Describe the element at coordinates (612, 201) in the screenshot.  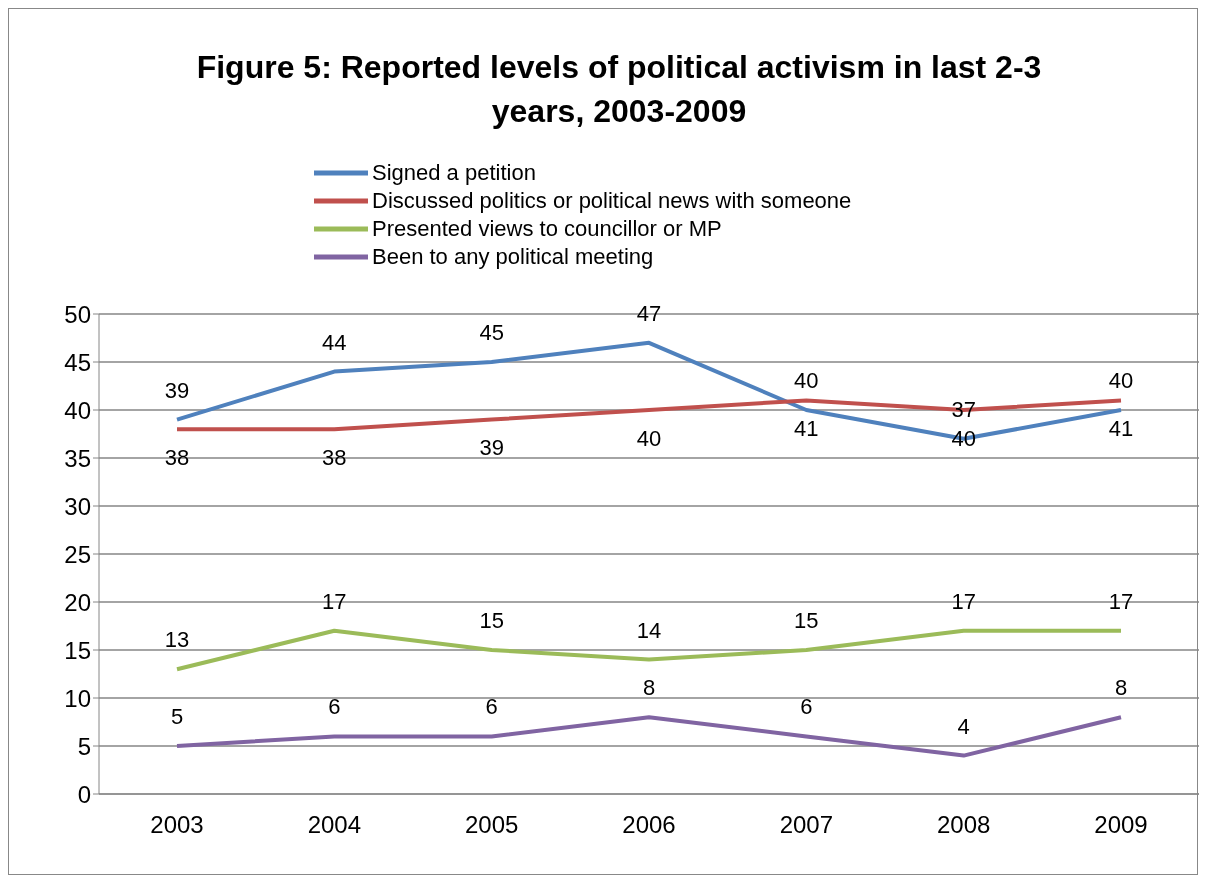
I see `legend-label: Discussed politics or political news with someone` at that location.